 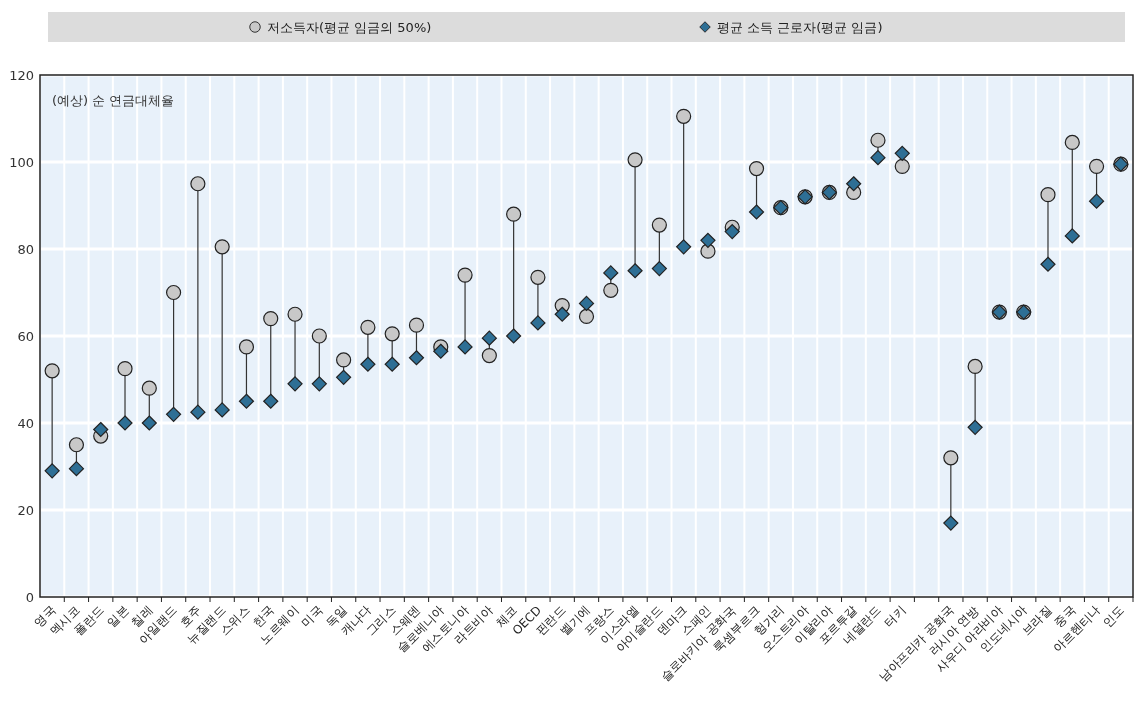 I want to click on y-tick-label: 0, so click(x=29, y=597).